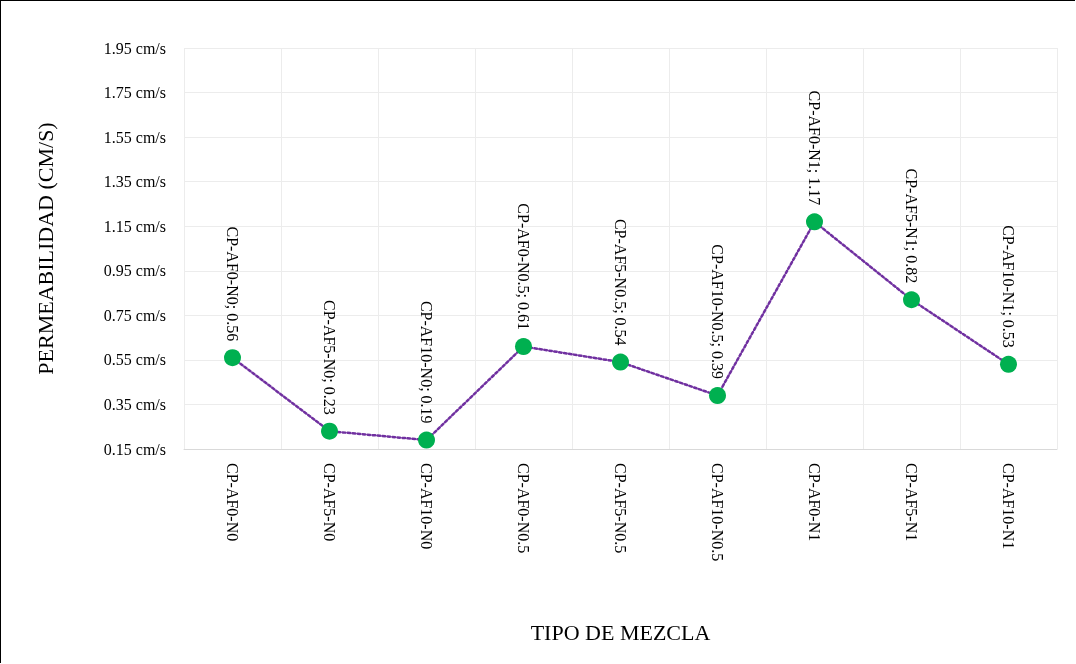 The image size is (1076, 664). What do you see at coordinates (134, 404) in the screenshot?
I see `y-tick-label: 0.35 cm/s` at bounding box center [134, 404].